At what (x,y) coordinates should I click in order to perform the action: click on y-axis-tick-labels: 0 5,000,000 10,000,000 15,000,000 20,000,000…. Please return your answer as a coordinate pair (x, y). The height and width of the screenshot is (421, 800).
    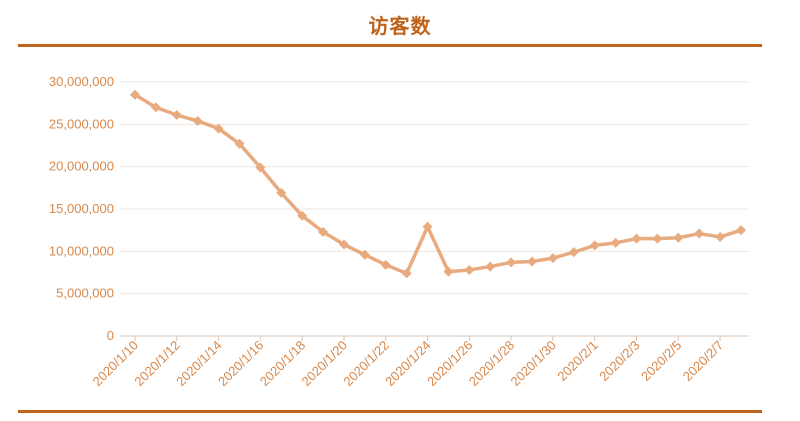
    Looking at the image, I should click on (81, 208).